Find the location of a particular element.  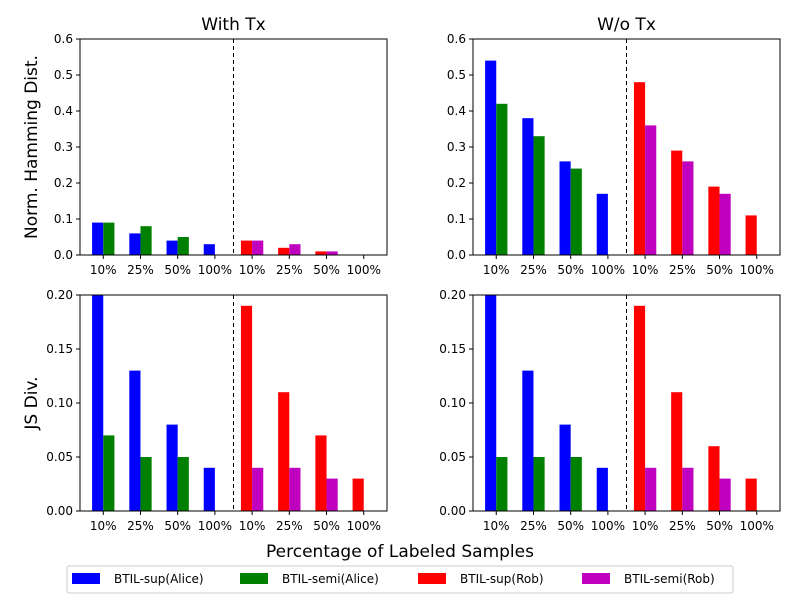

legend-label-semi-rob: BTIL-semi(Rob) is located at coordinates (669, 579).